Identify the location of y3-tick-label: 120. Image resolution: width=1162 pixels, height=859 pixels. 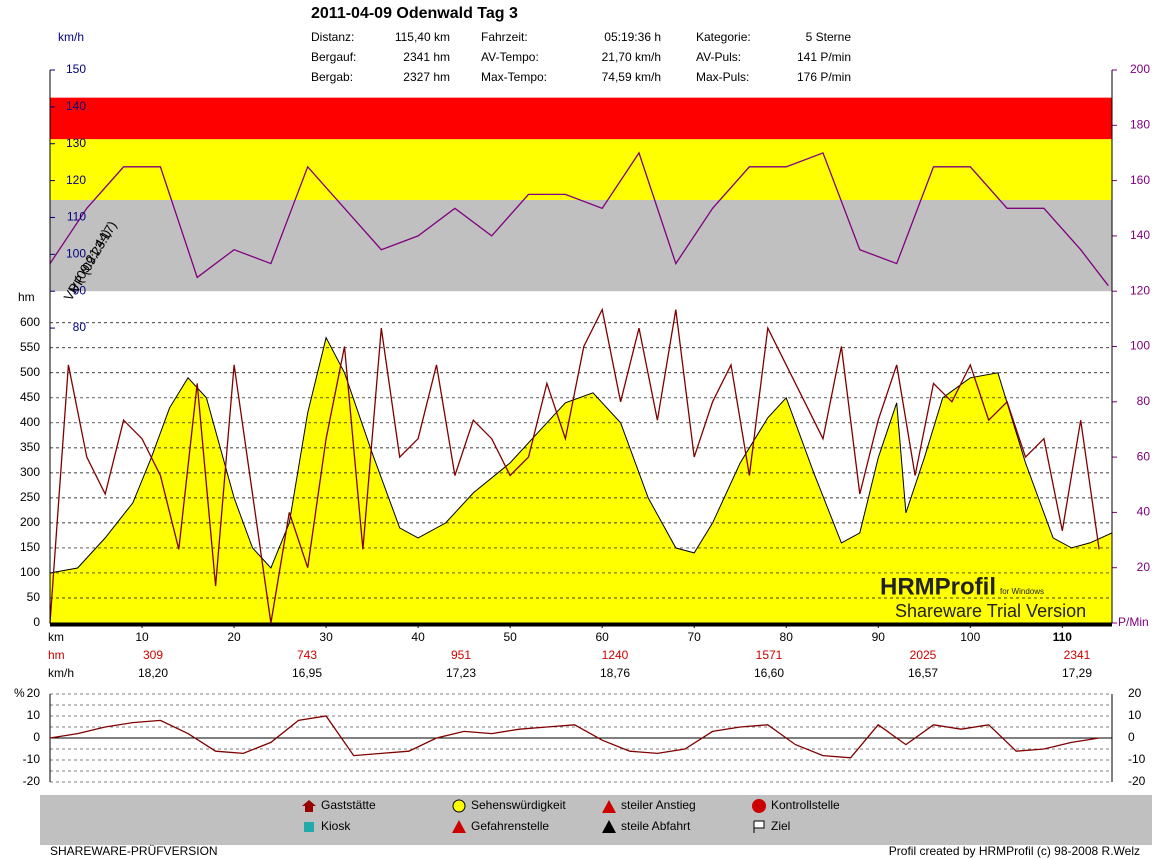
(1140, 290).